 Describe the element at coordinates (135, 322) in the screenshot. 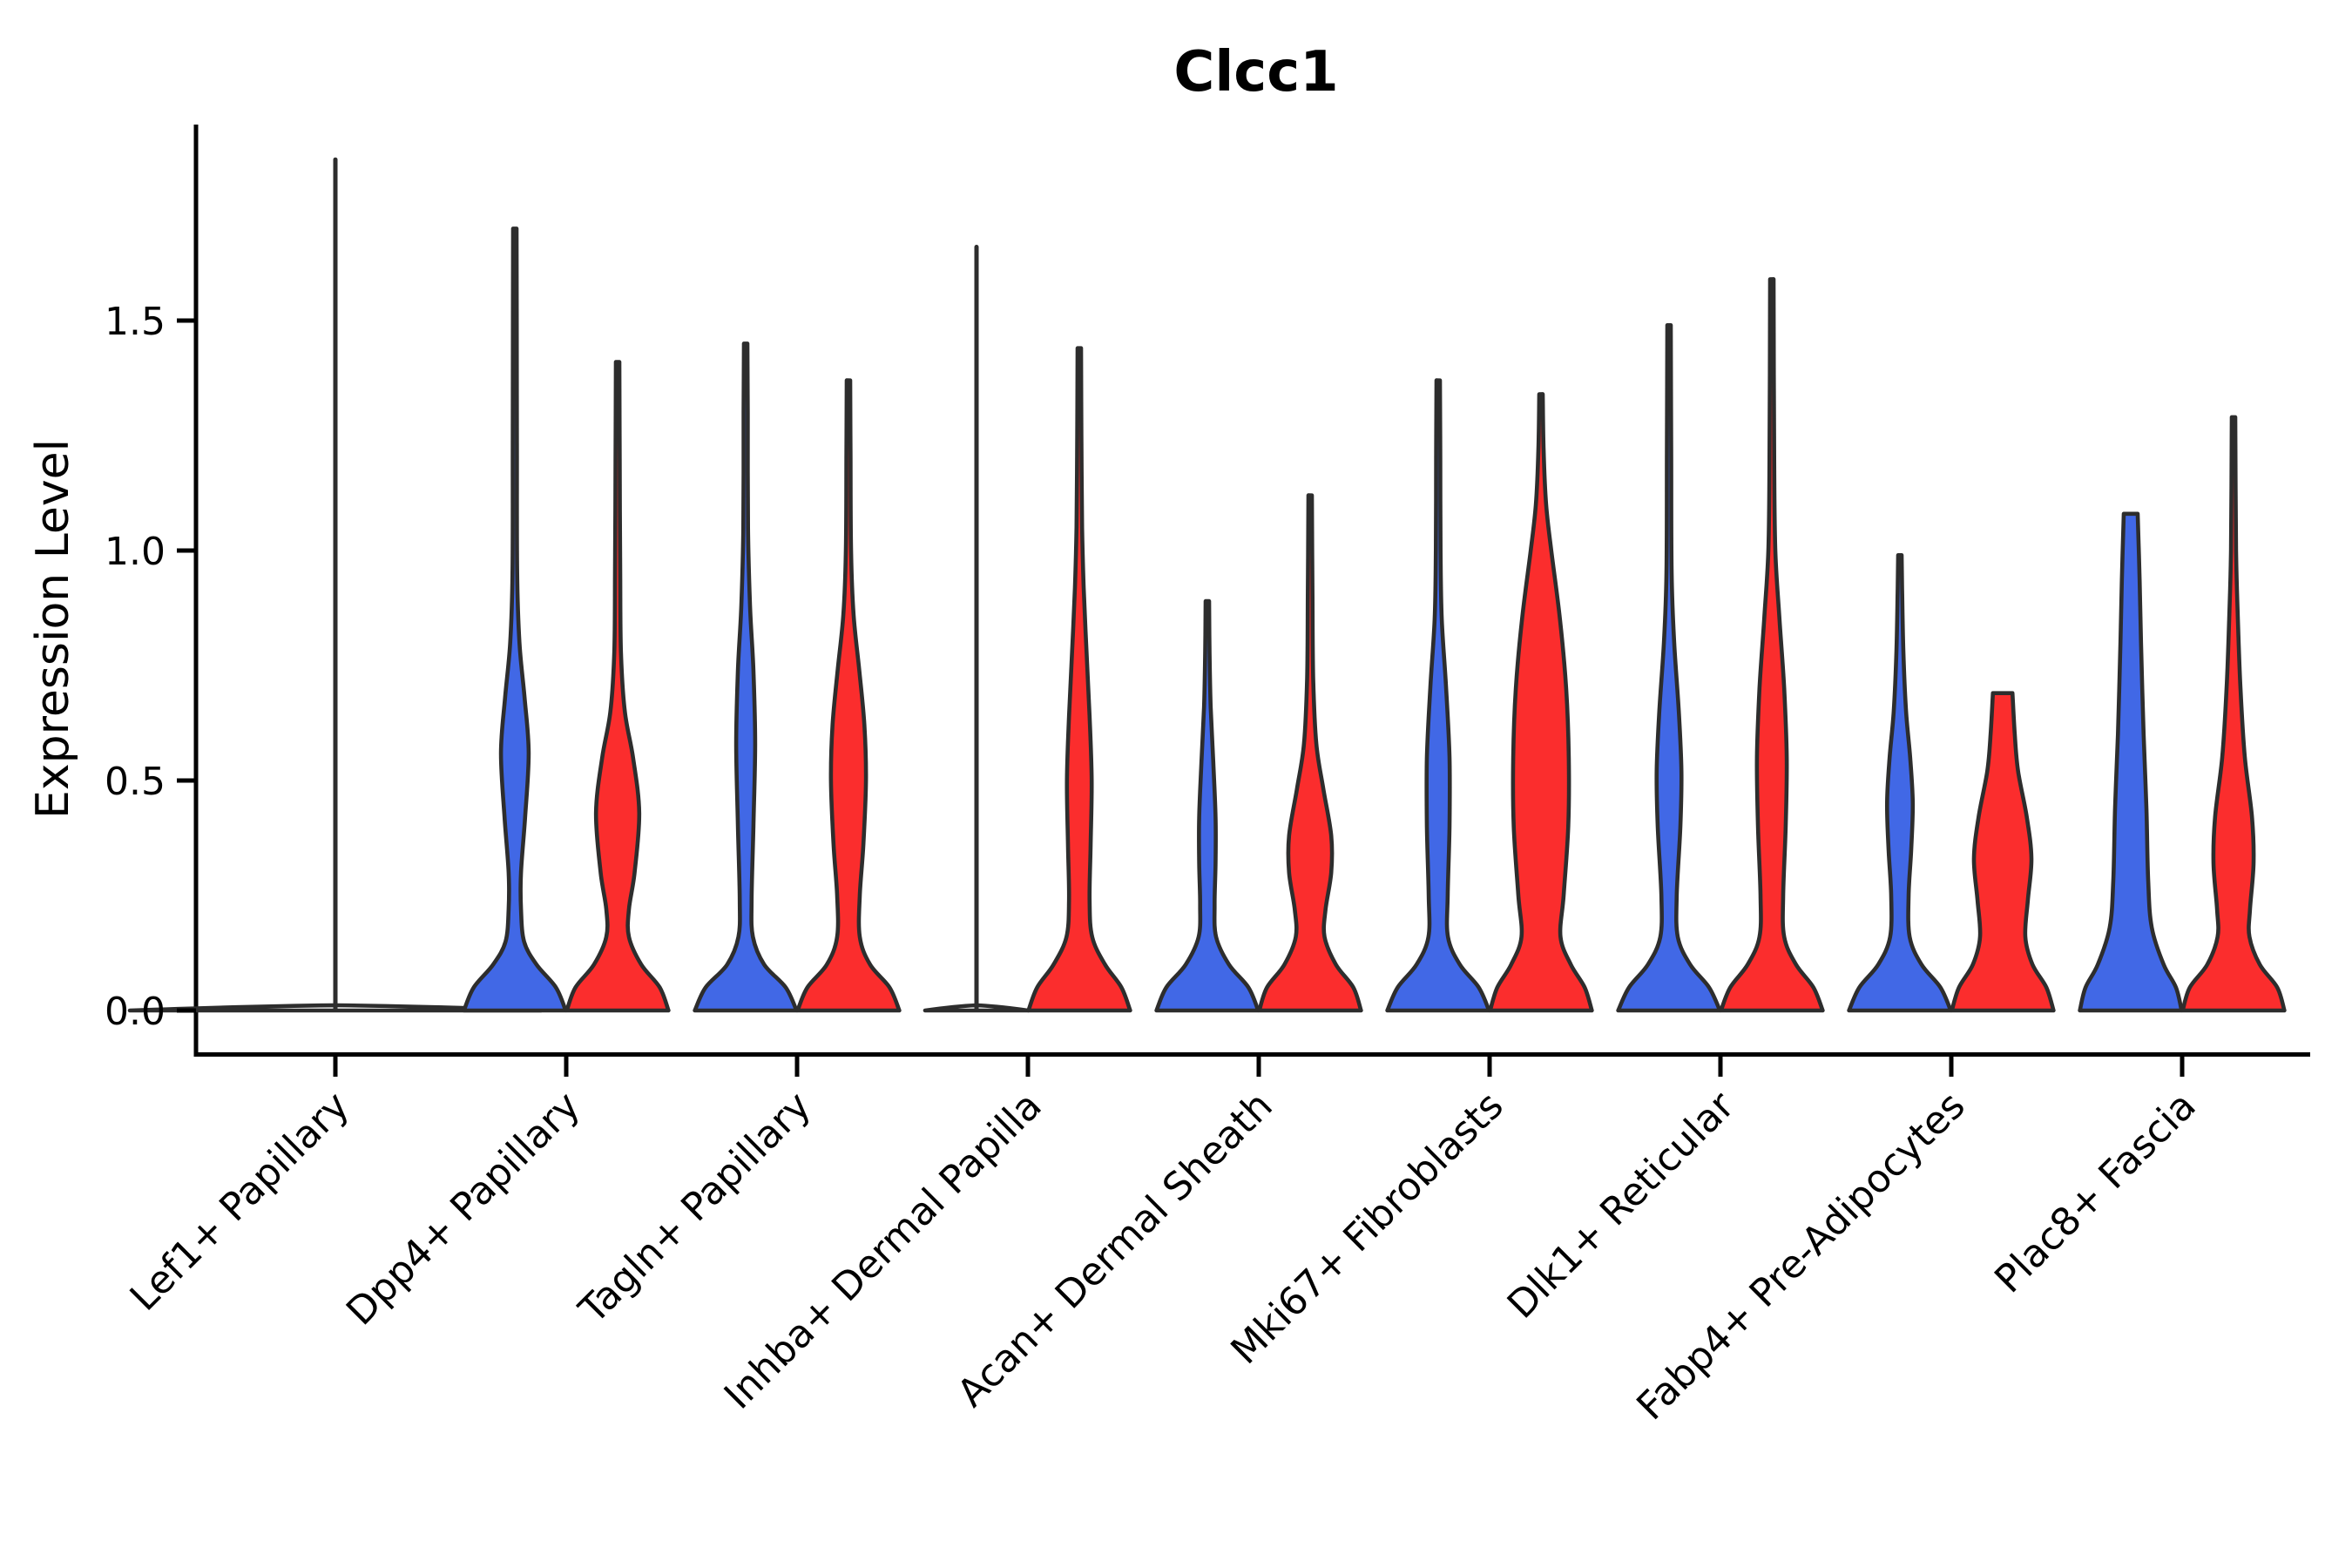

I see `y-tick-label: 1.5` at that location.